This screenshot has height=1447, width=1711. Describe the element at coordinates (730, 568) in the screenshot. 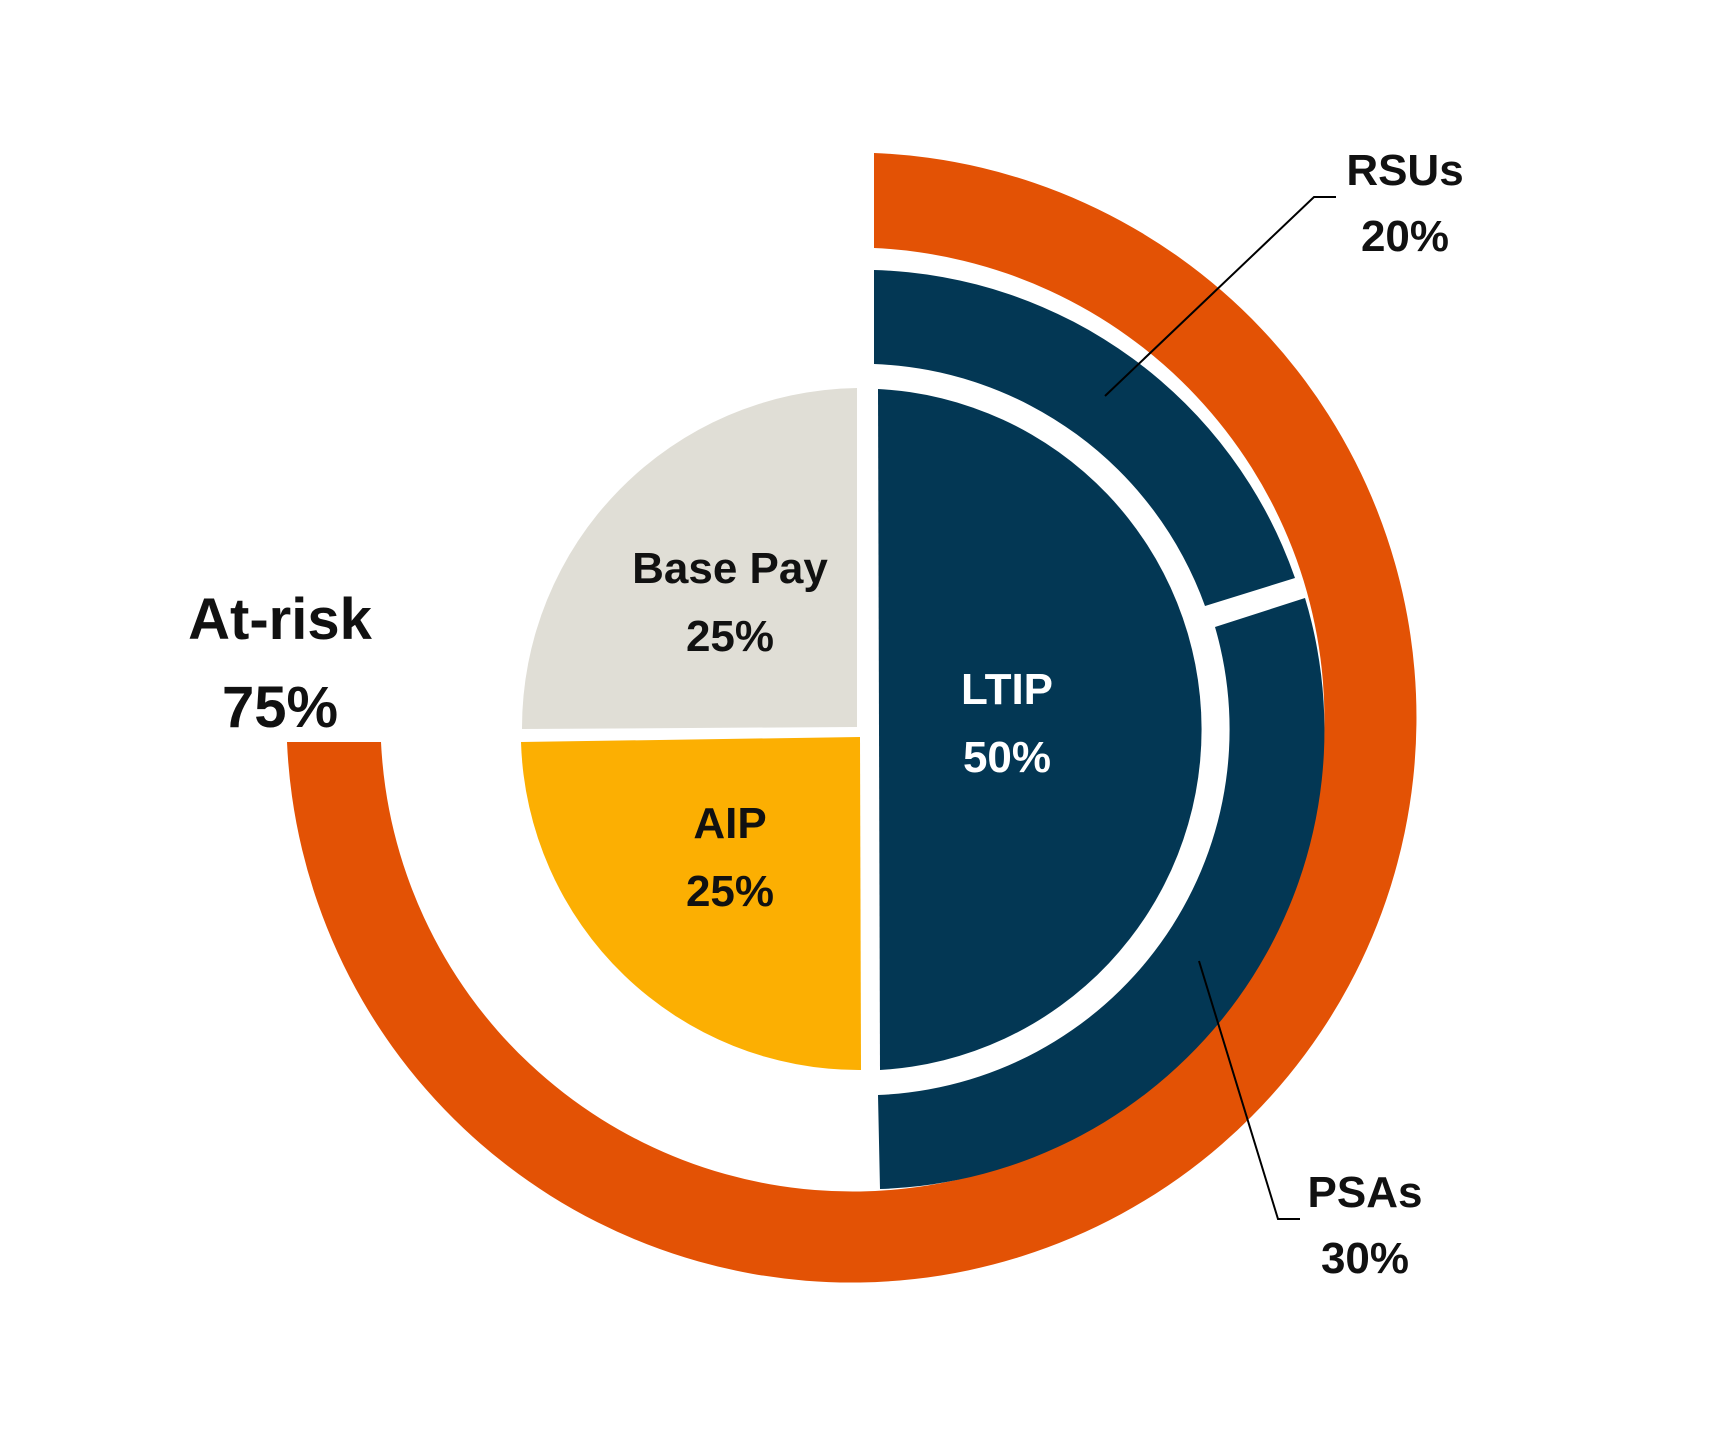

I see `base-pay-label-name: Base Pay` at that location.